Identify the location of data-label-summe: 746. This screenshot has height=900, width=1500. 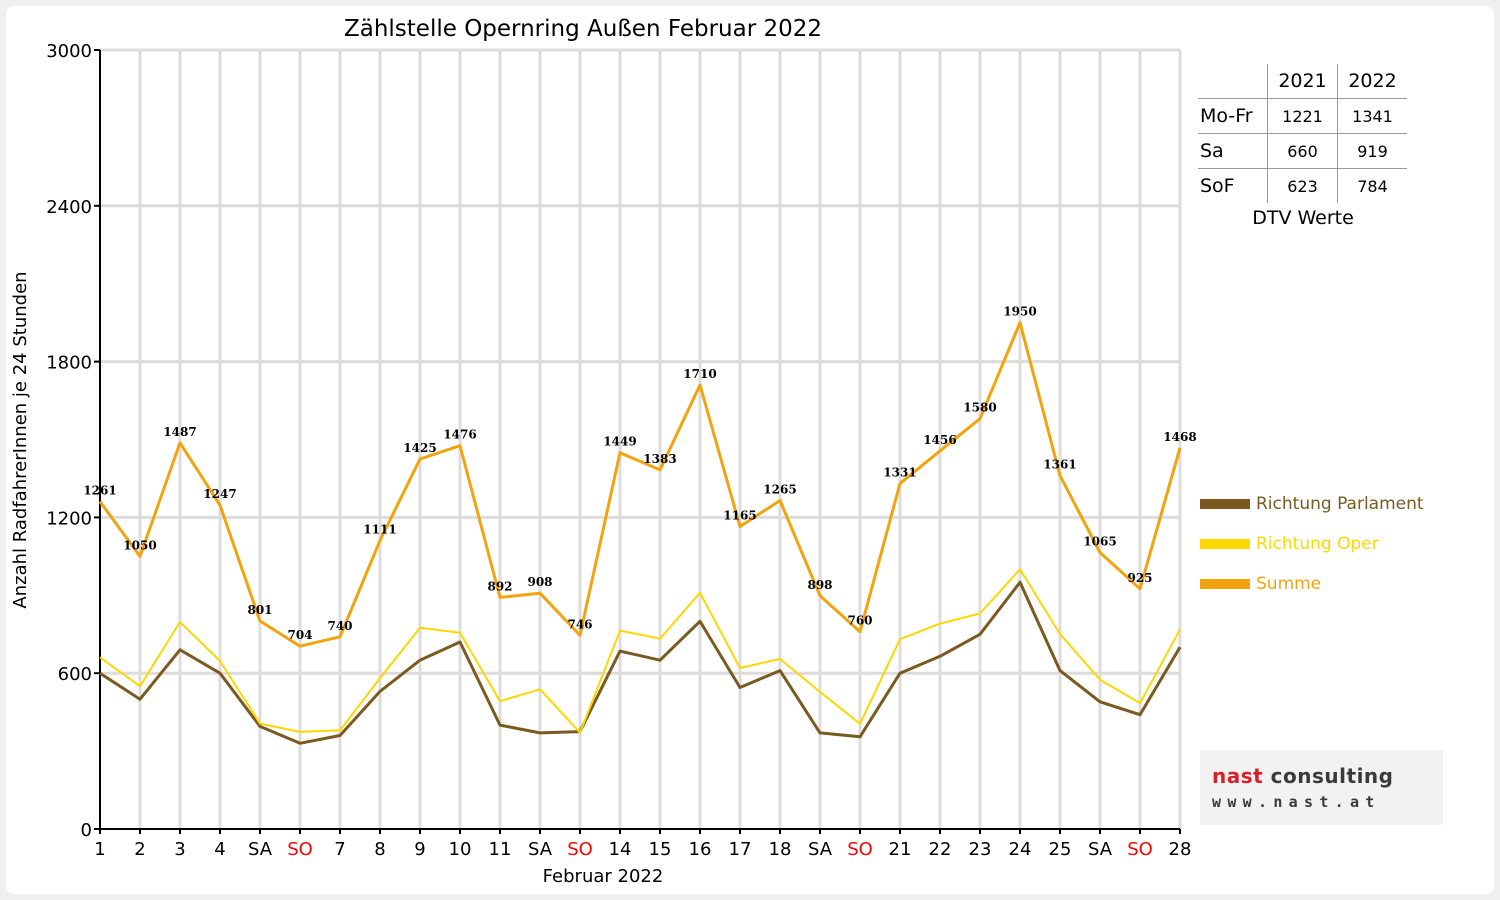
(579, 624).